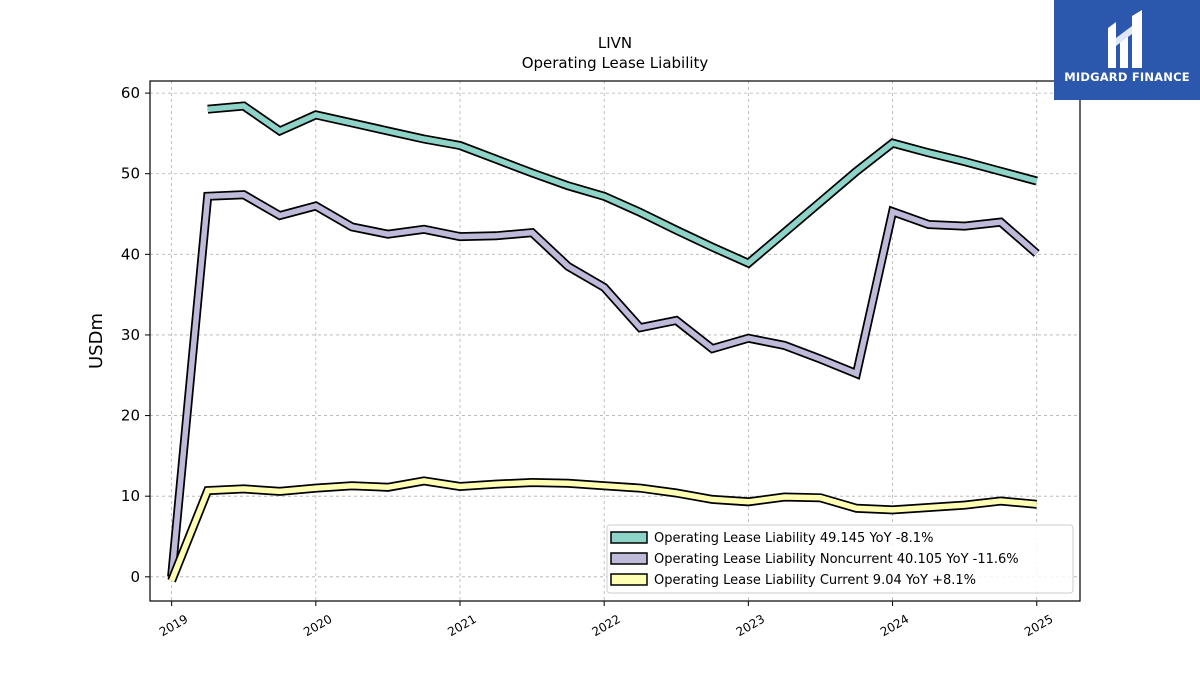 The height and width of the screenshot is (675, 1200). What do you see at coordinates (173, 625) in the screenshot?
I see `x-tick-label: 2019` at bounding box center [173, 625].